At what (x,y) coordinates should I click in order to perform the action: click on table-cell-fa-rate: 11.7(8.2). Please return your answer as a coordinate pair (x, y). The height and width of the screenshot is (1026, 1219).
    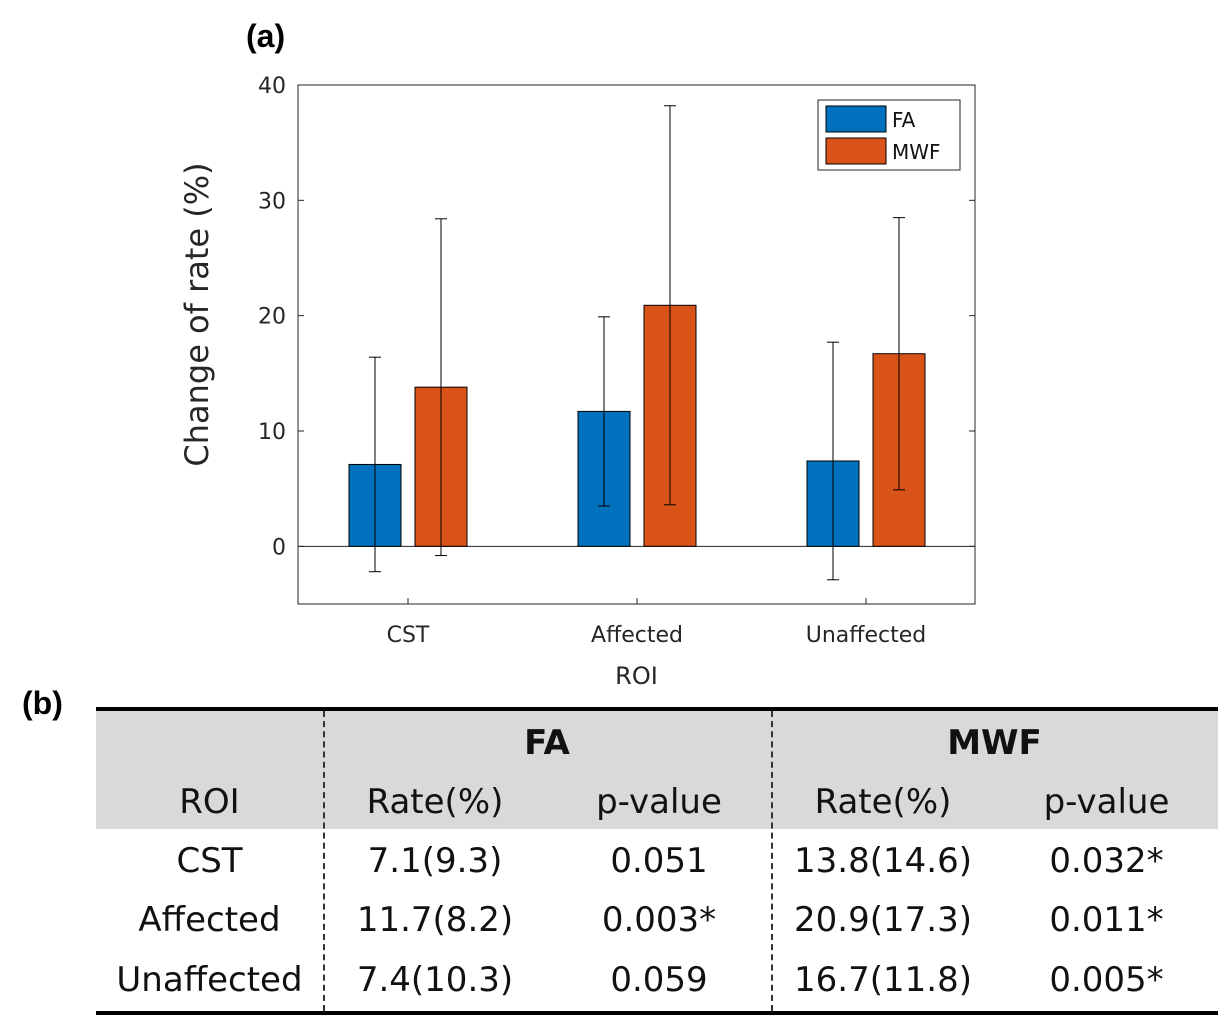
    Looking at the image, I should click on (435, 920).